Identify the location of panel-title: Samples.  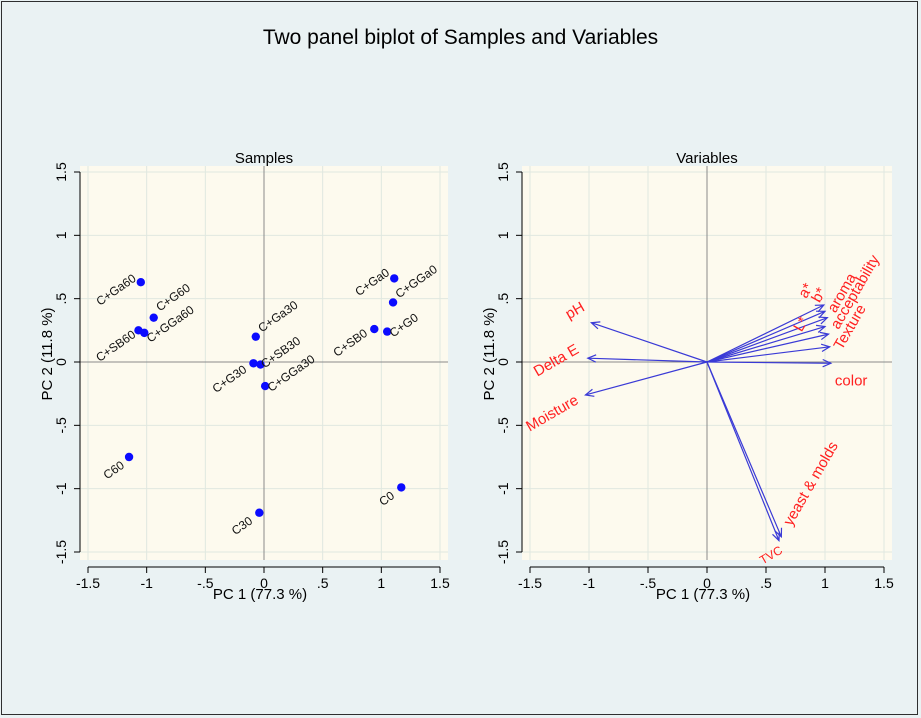
(264, 158).